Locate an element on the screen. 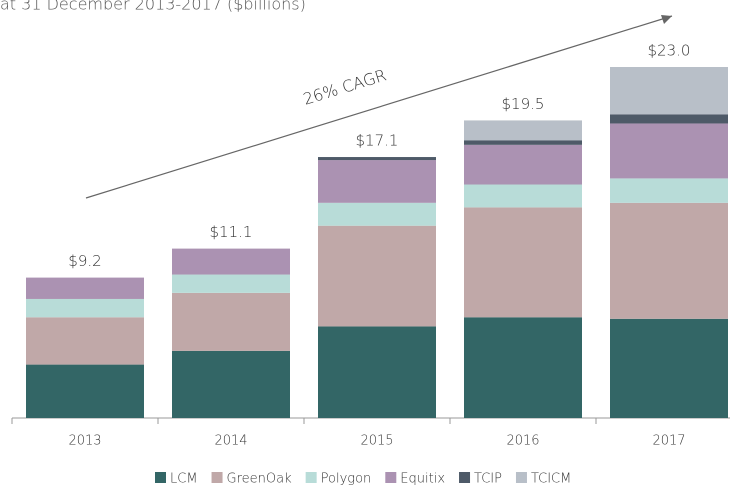  legend-label: Equitix is located at coordinates (422, 479).